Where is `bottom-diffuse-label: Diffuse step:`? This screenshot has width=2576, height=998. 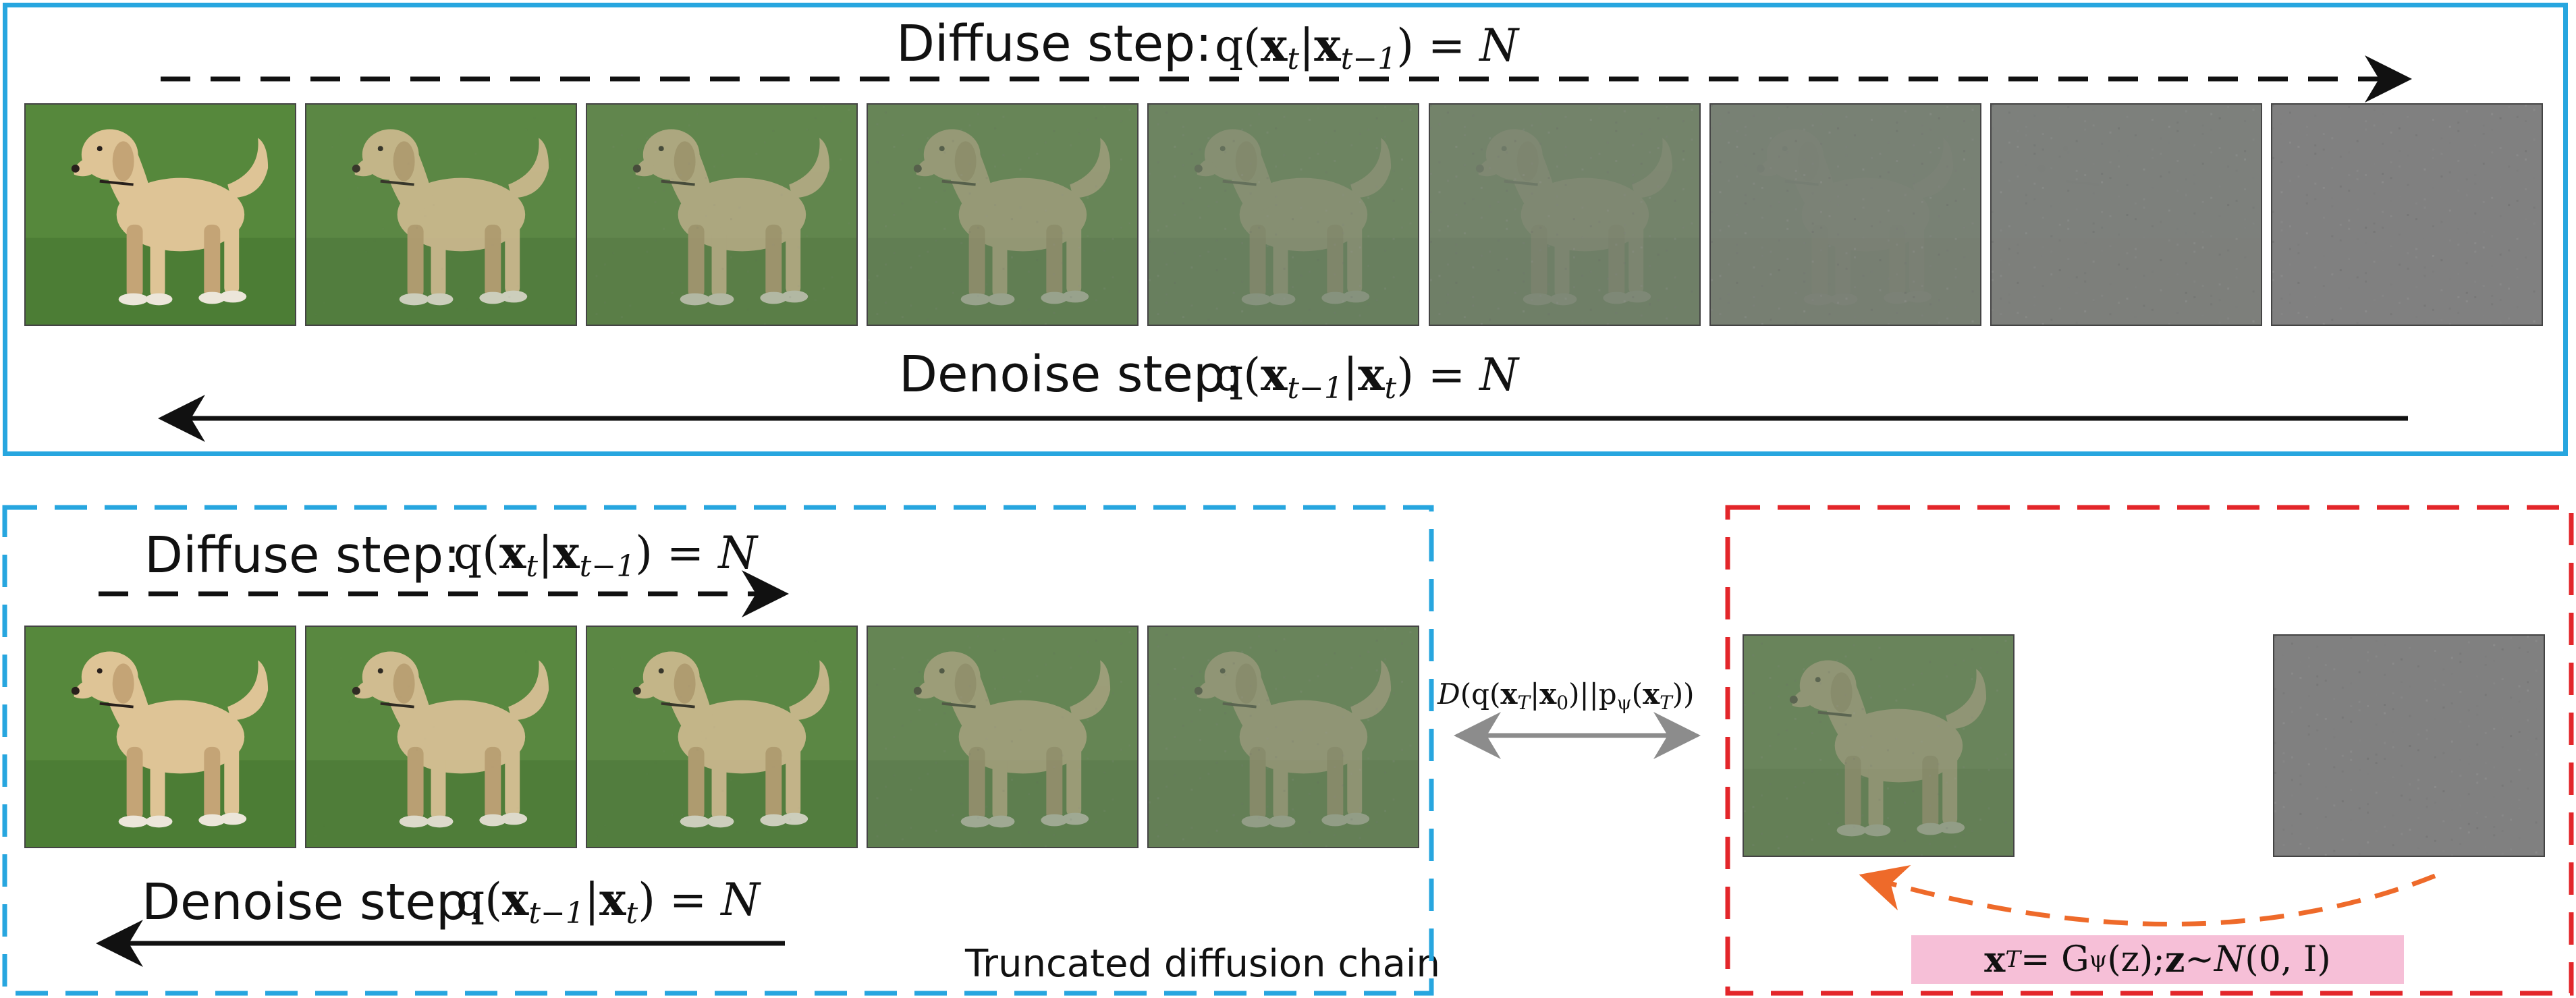
bottom-diffuse-label: Diffuse step: is located at coordinates (302, 555).